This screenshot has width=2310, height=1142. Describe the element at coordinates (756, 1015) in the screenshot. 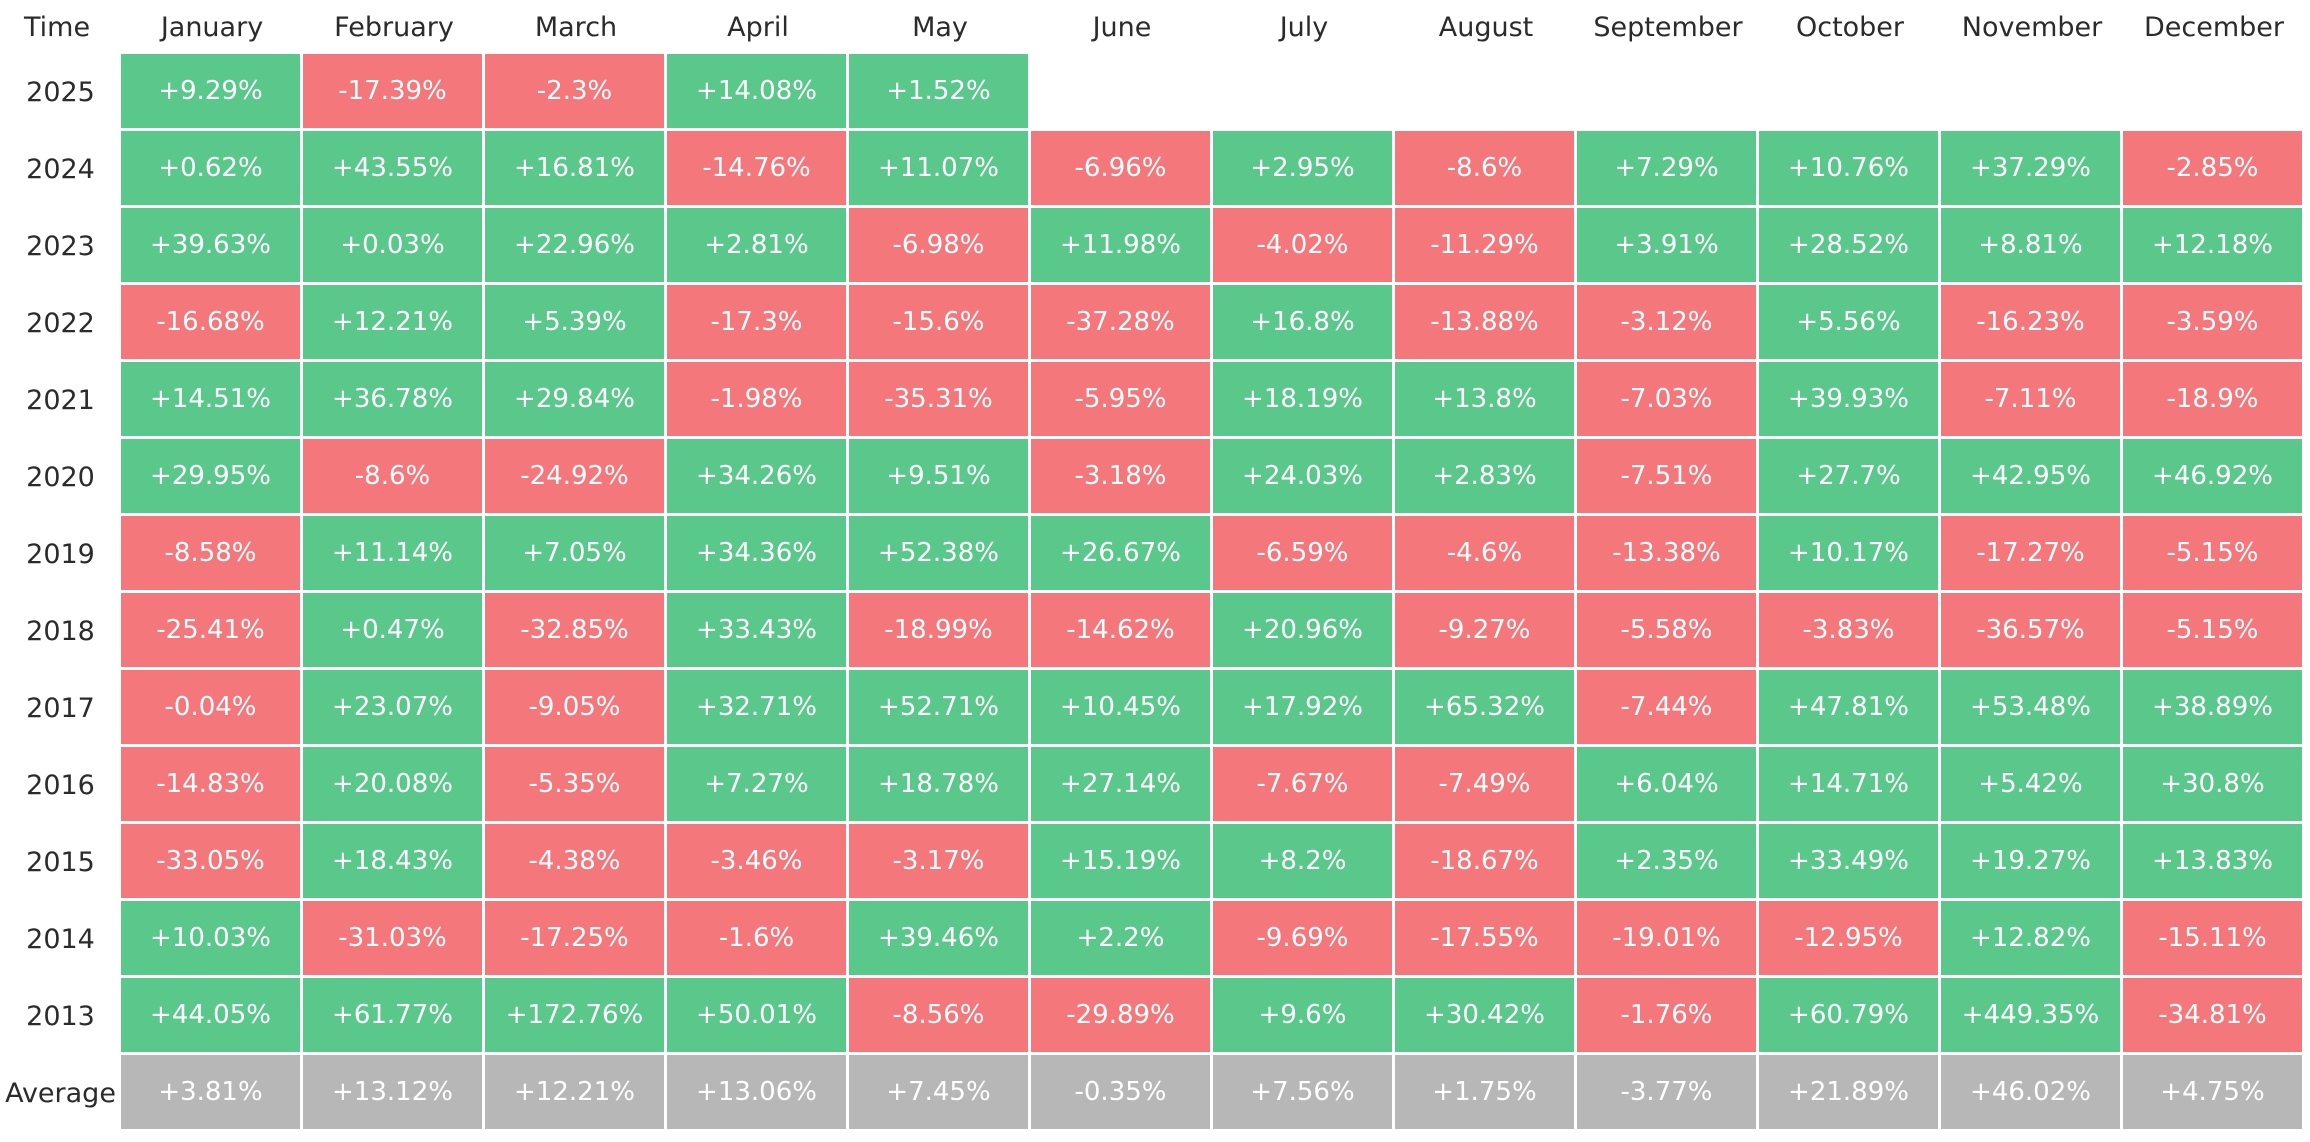

I see `return-cell-2013-april: +50.01%` at that location.